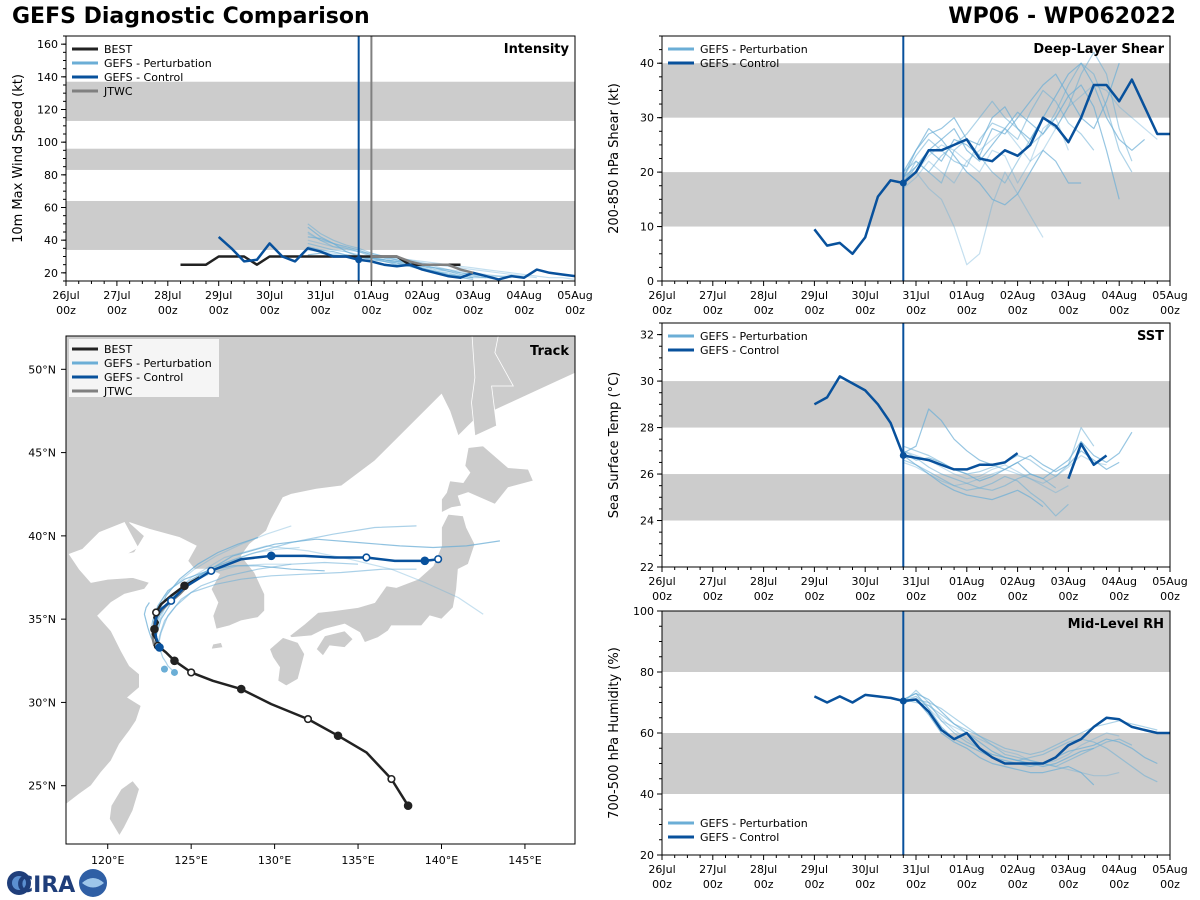 This screenshot has height=900, width=1200. I want to click on best-marker-open, so click(156, 612).